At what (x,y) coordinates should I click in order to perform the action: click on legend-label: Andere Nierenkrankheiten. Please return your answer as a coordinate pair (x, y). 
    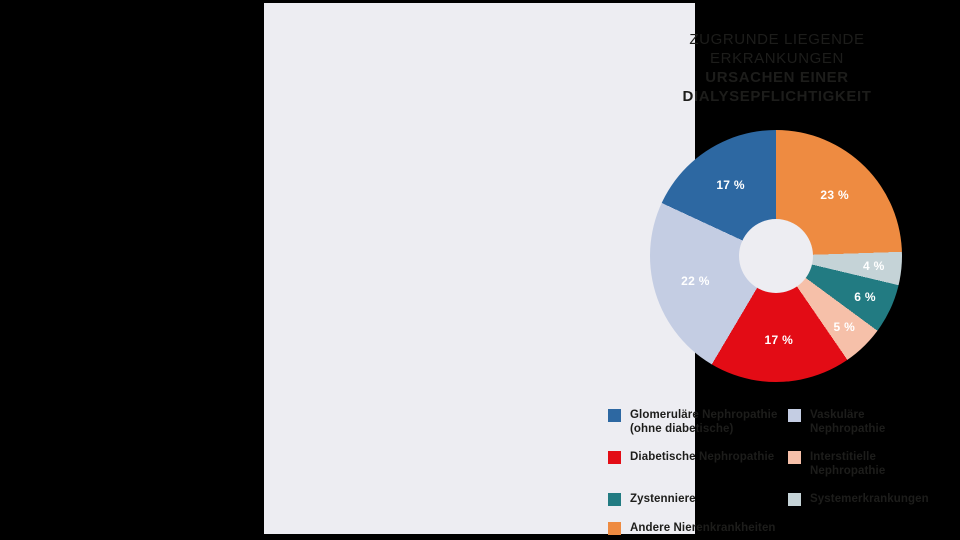
    Looking at the image, I should click on (703, 527).